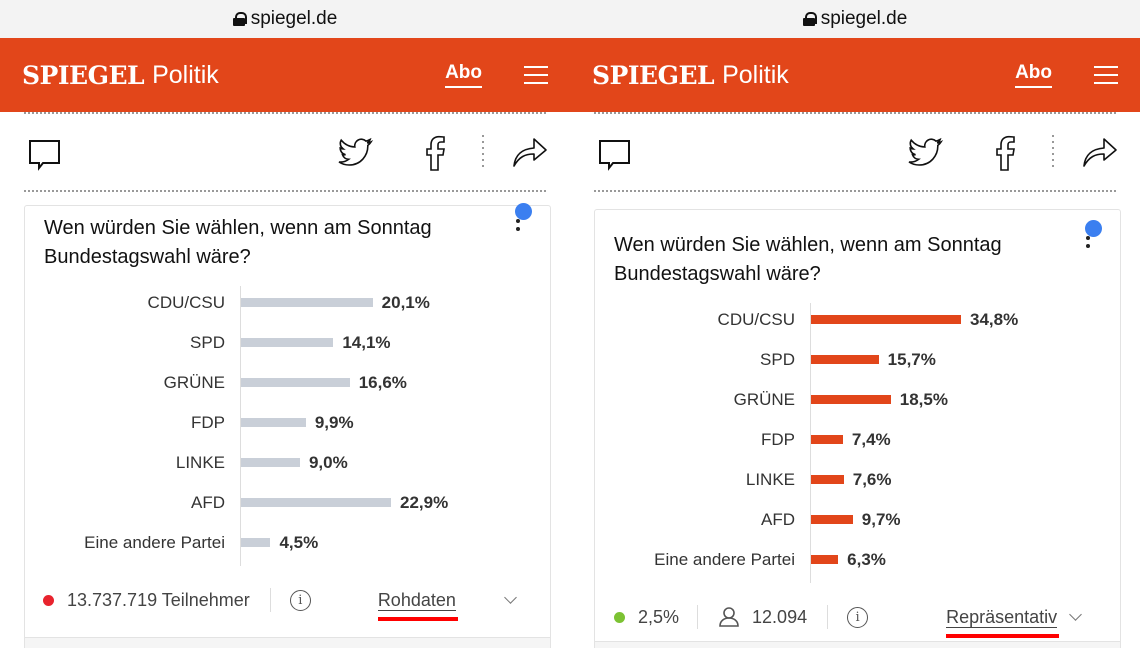 Image resolution: width=1140 pixels, height=648 pixels. What do you see at coordinates (416, 600) in the screenshot?
I see `mode-label: Rohdaten` at bounding box center [416, 600].